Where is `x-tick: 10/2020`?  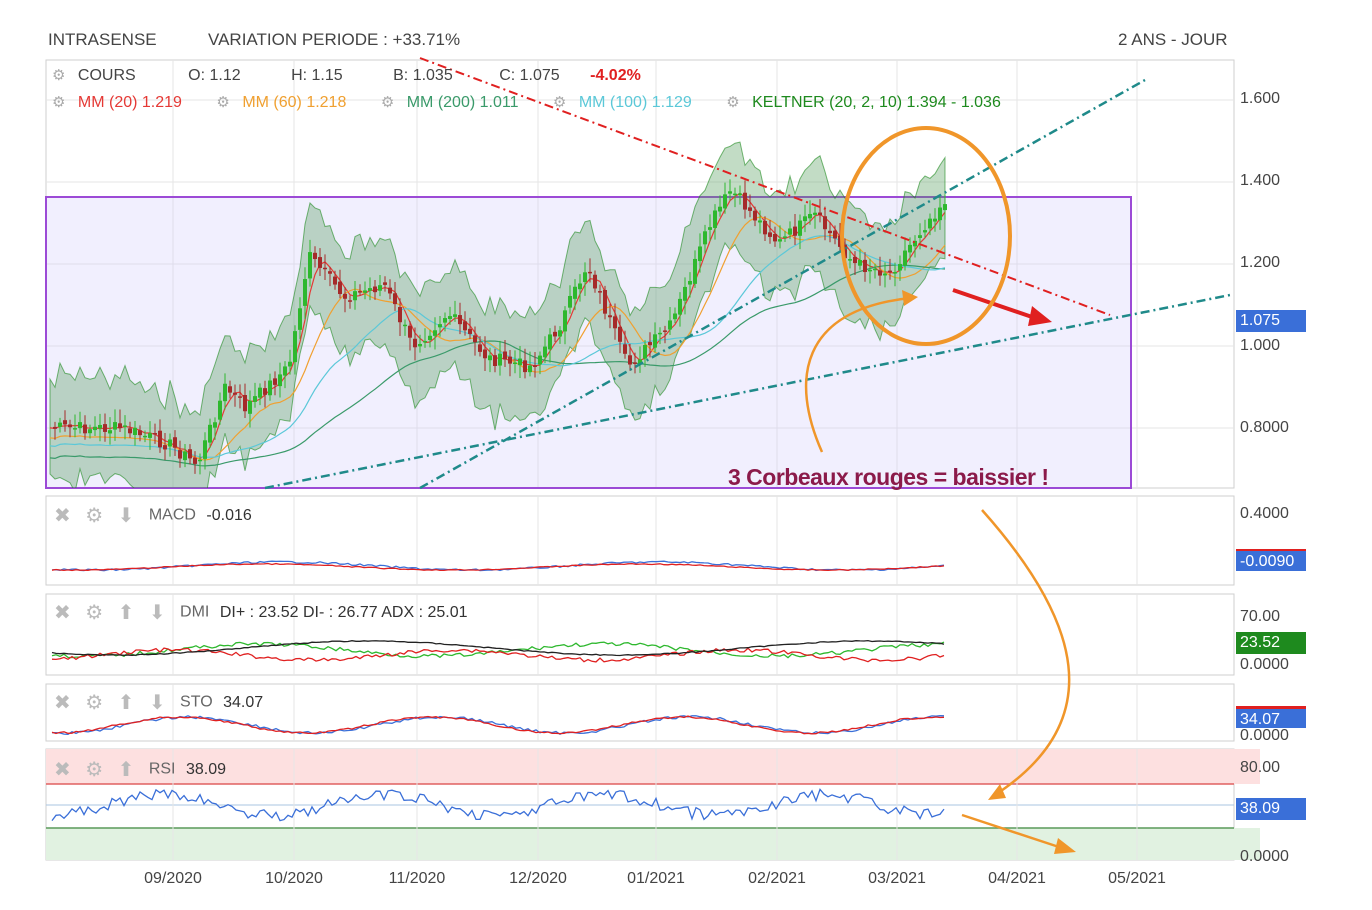
x-tick: 10/2020 is located at coordinates (294, 878).